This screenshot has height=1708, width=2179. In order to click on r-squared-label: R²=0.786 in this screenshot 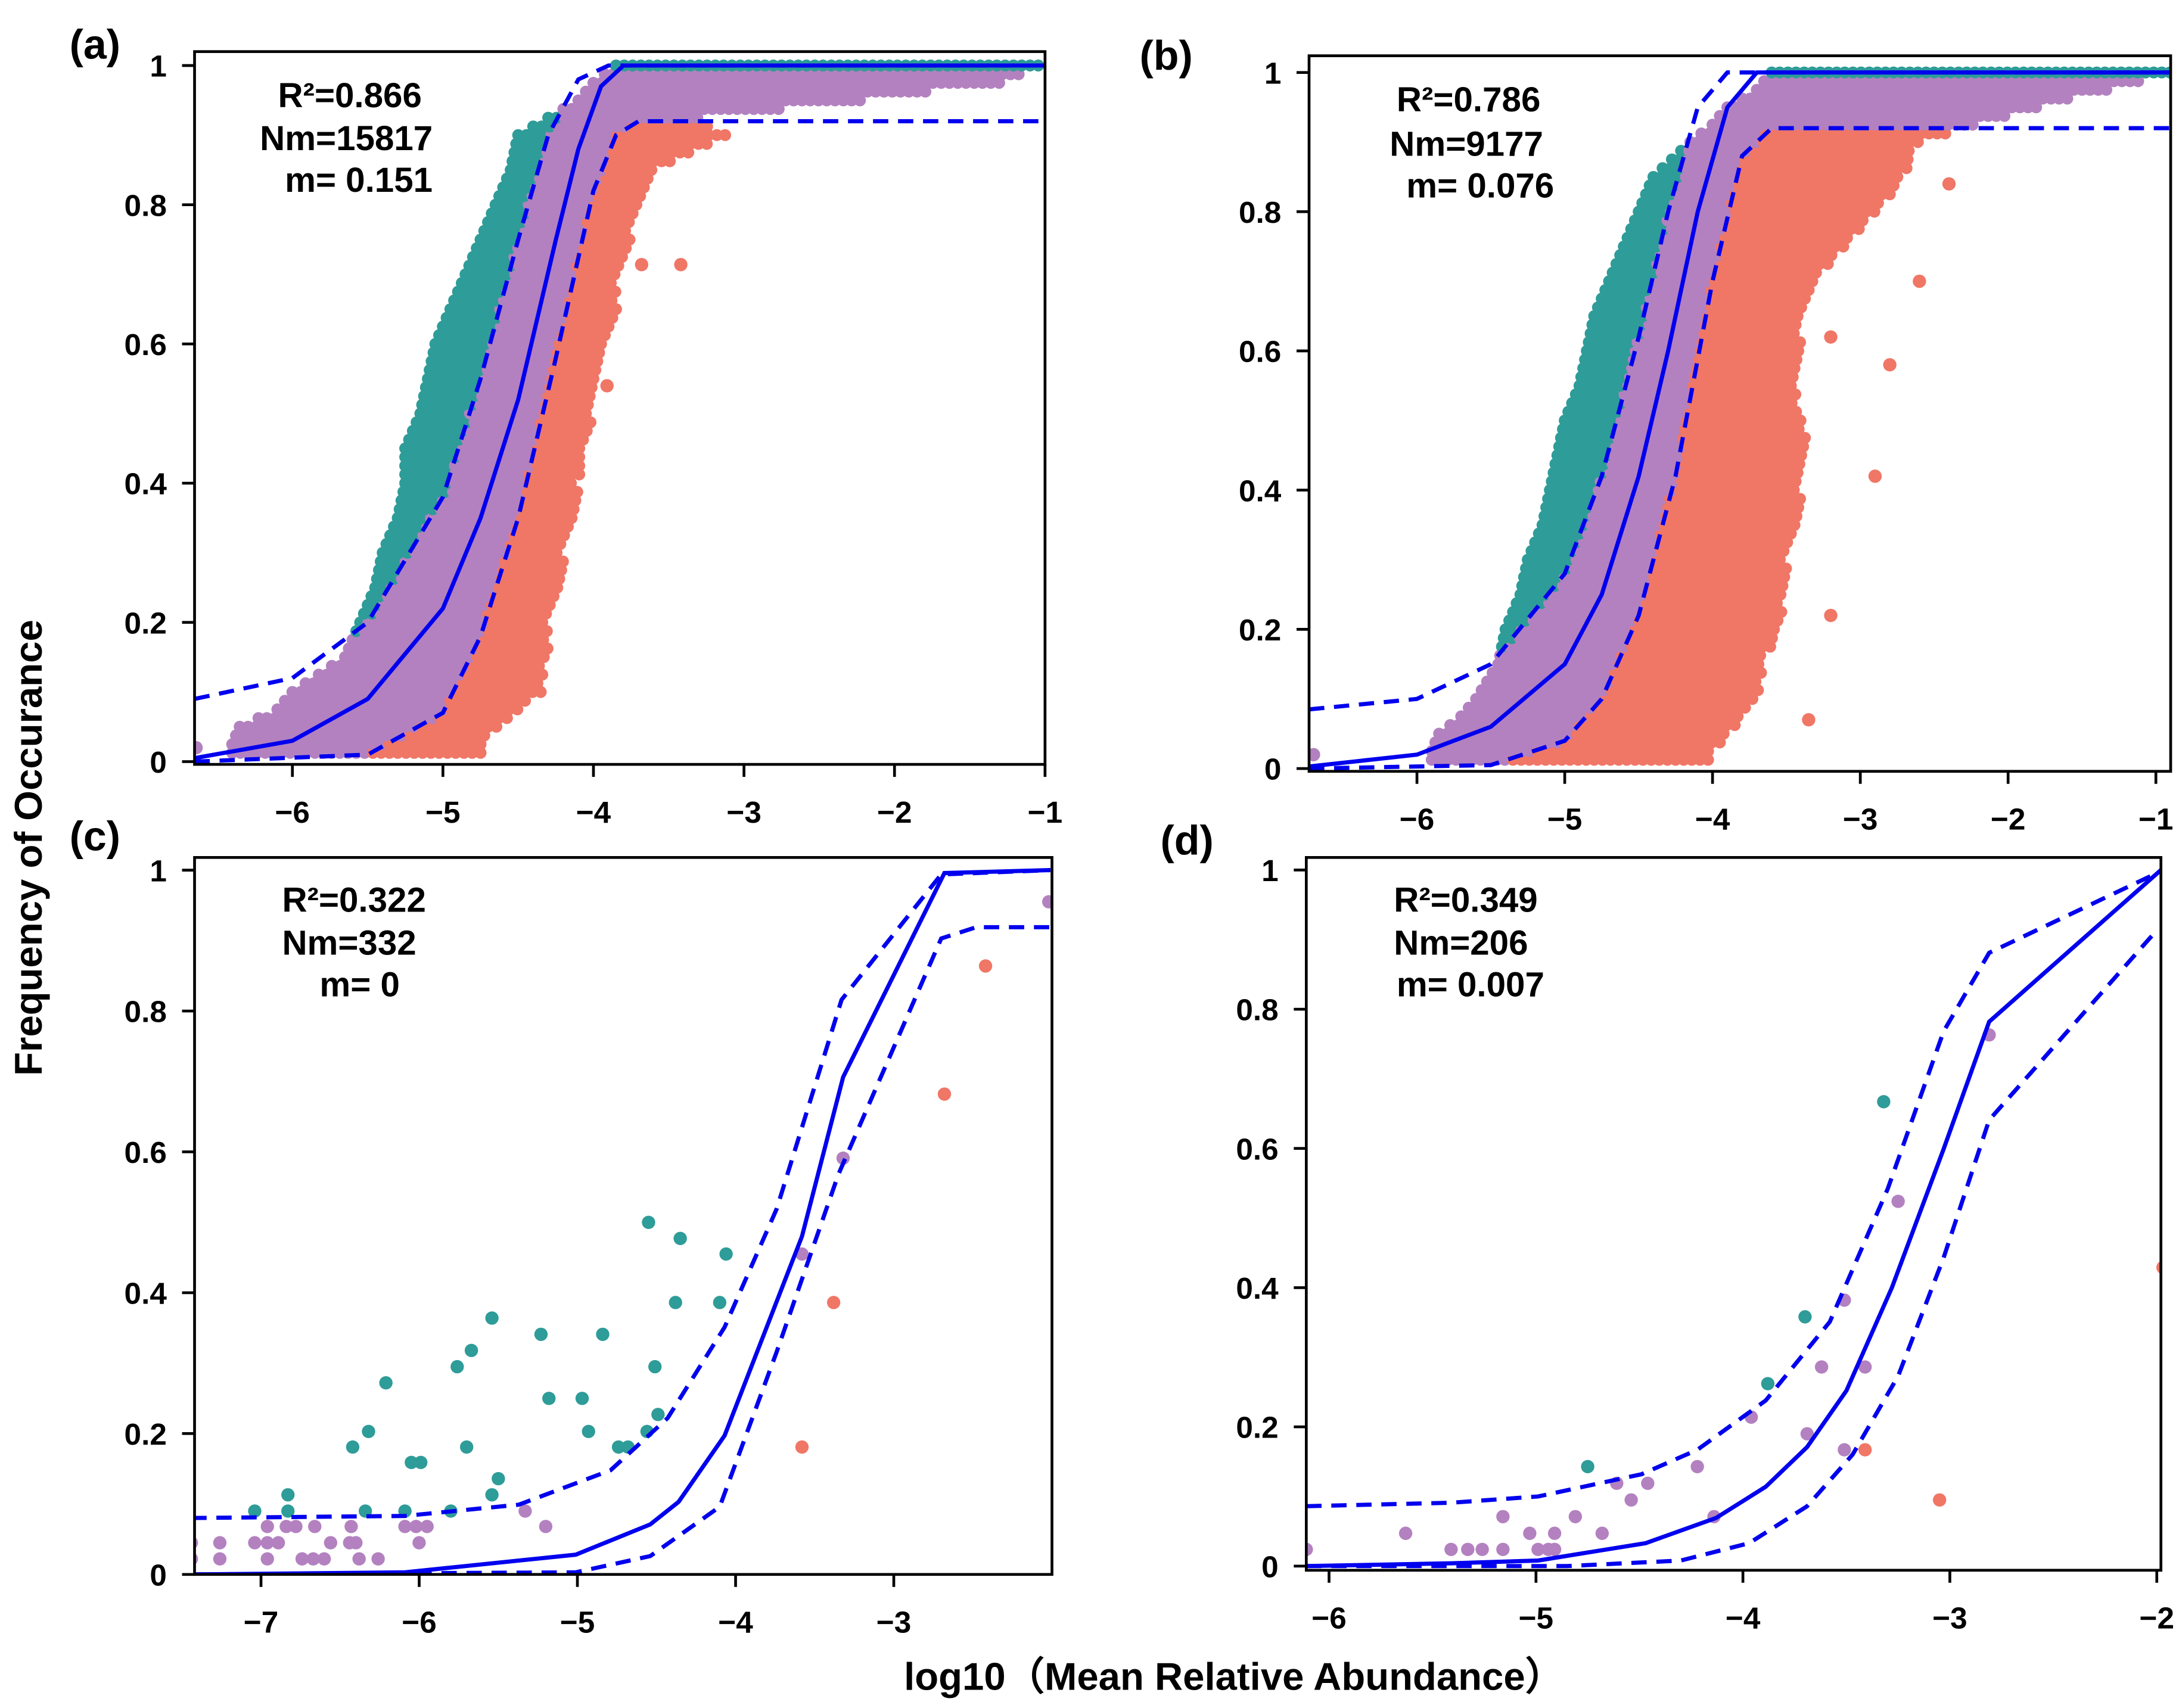, I will do `click(1468, 99)`.